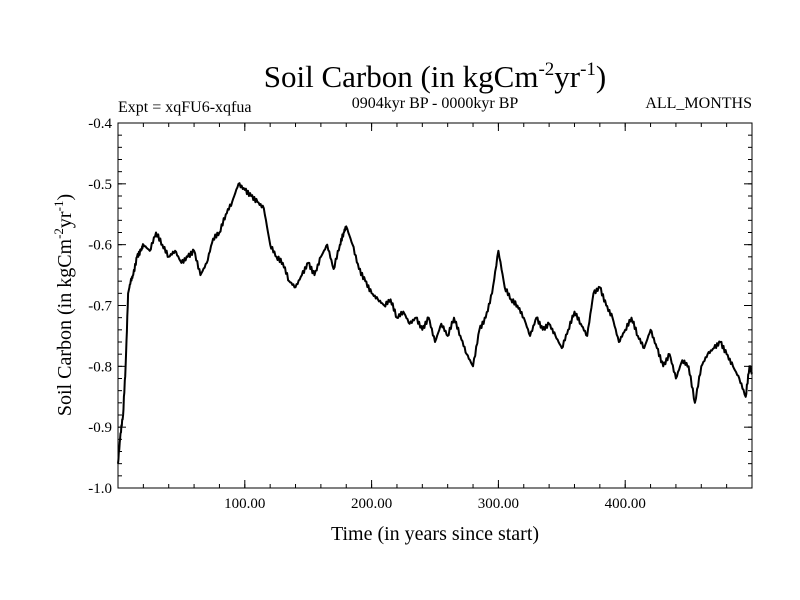 The image size is (800, 600). What do you see at coordinates (100, 367) in the screenshot?
I see `y-tick-label: -0.8` at bounding box center [100, 367].